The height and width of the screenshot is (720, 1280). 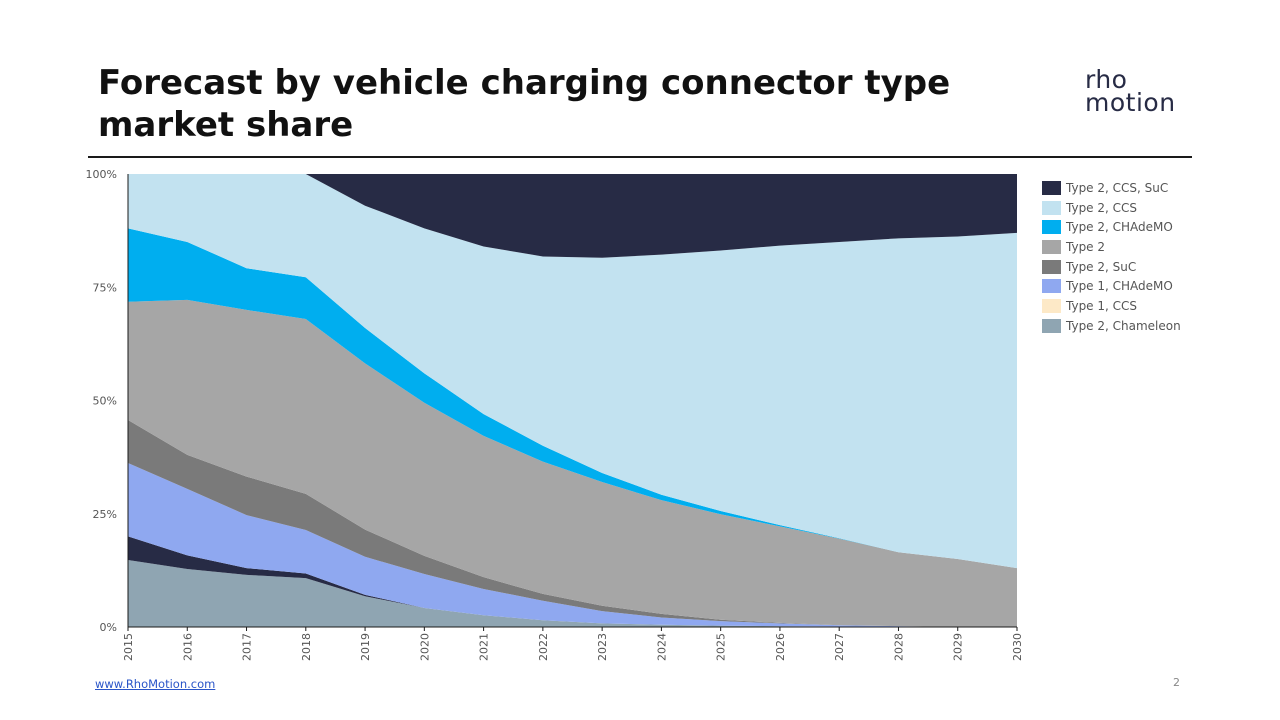 What do you see at coordinates (1142, 306) in the screenshot?
I see `legend-item: Type 1, CCS` at bounding box center [1142, 306].